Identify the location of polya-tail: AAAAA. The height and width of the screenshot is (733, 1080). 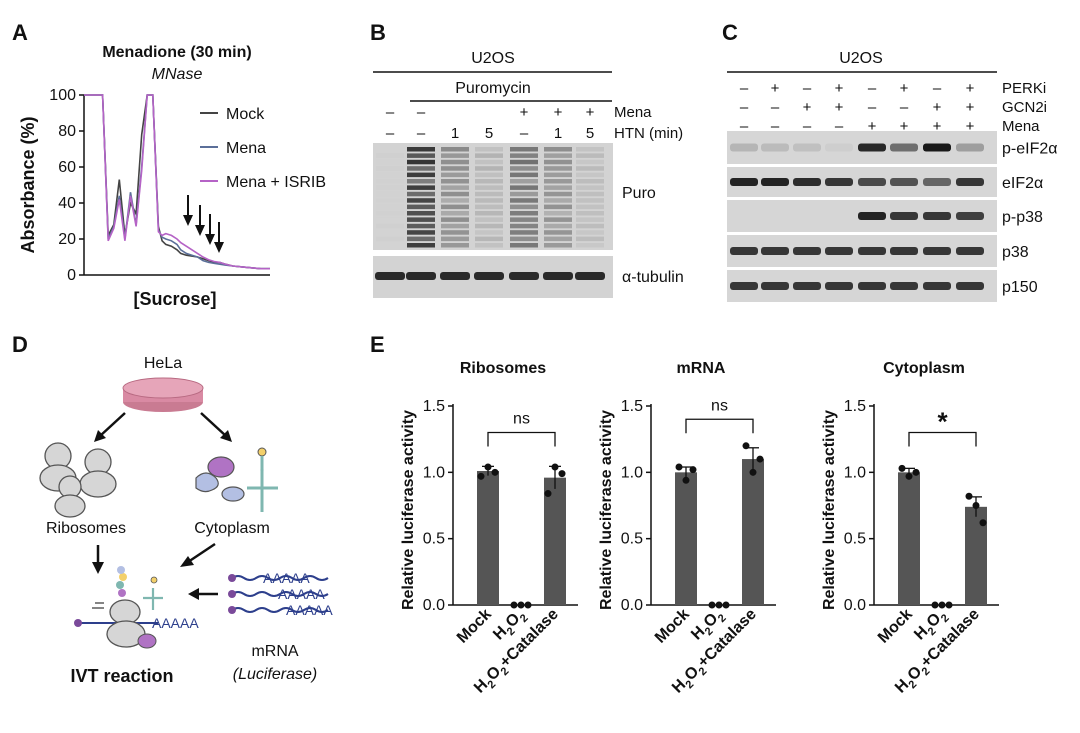
(286, 578).